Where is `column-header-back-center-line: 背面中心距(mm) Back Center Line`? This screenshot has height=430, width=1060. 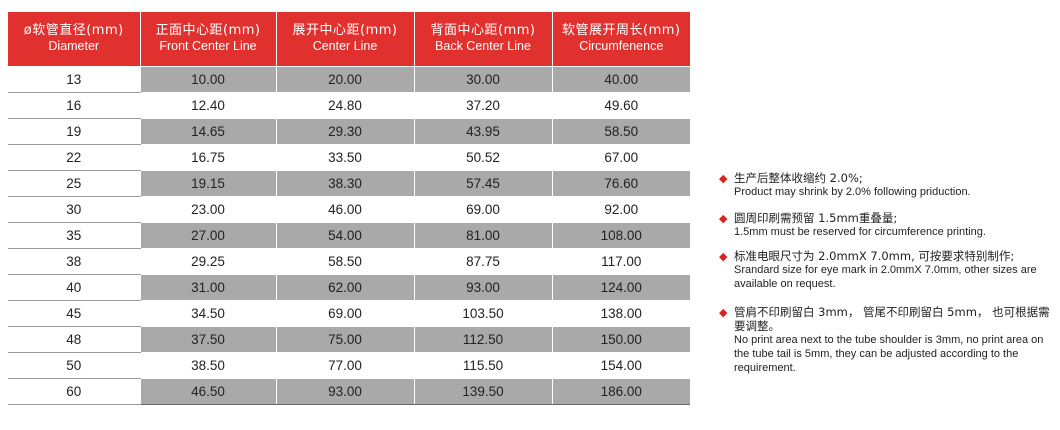
column-header-back-center-line: 背面中心距(mm) Back Center Line is located at coordinates (482, 39).